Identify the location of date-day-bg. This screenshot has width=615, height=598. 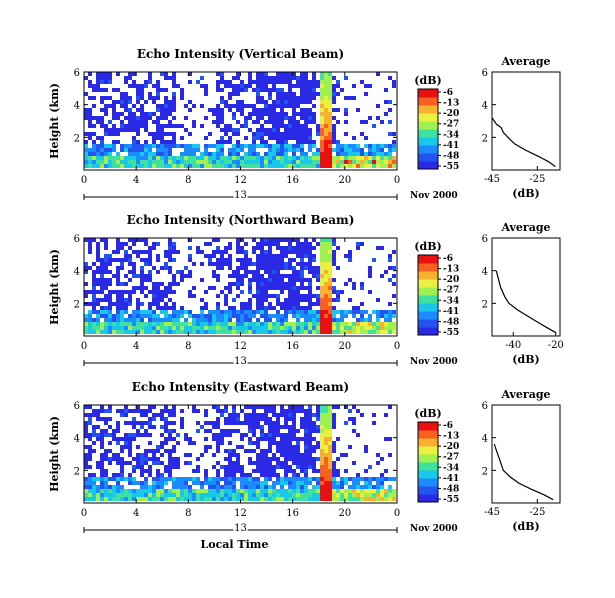
(240, 194).